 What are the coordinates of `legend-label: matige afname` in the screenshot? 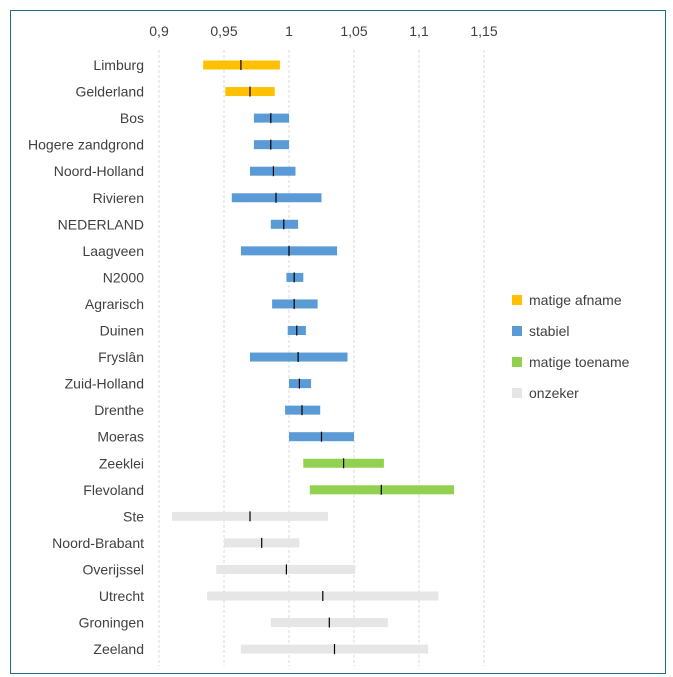 It's located at (575, 300).